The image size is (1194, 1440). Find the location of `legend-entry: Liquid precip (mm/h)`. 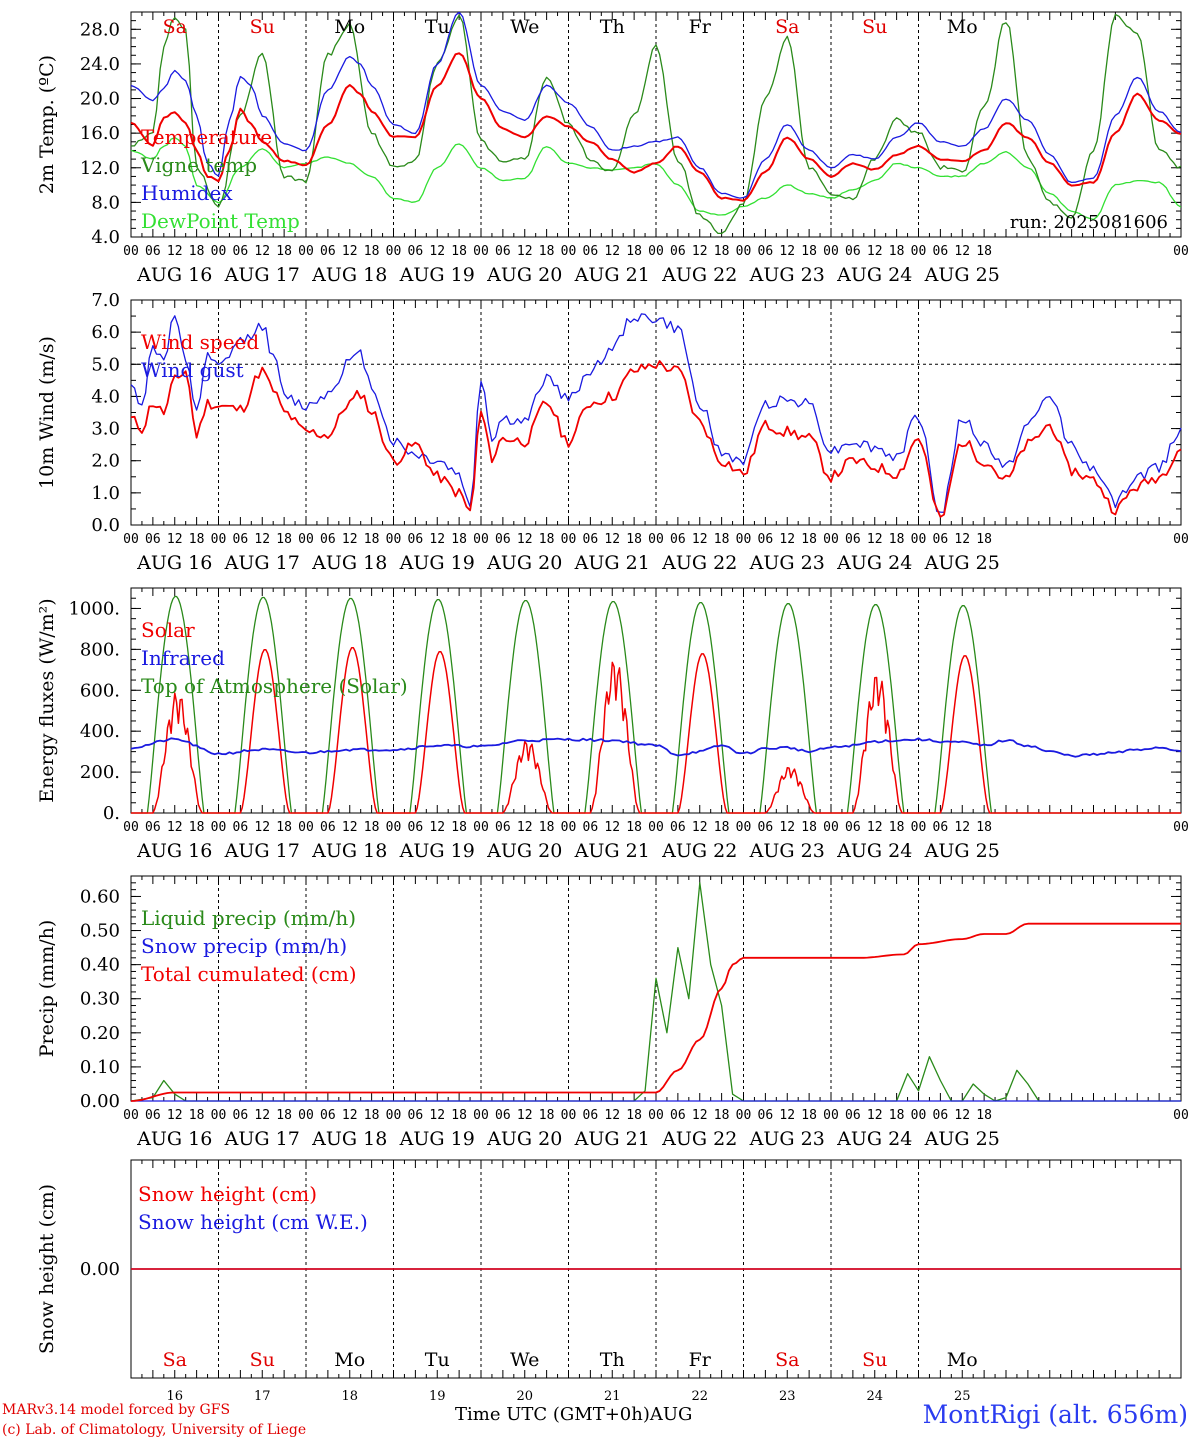

legend-entry: Liquid precip (mm/h) is located at coordinates (248, 918).